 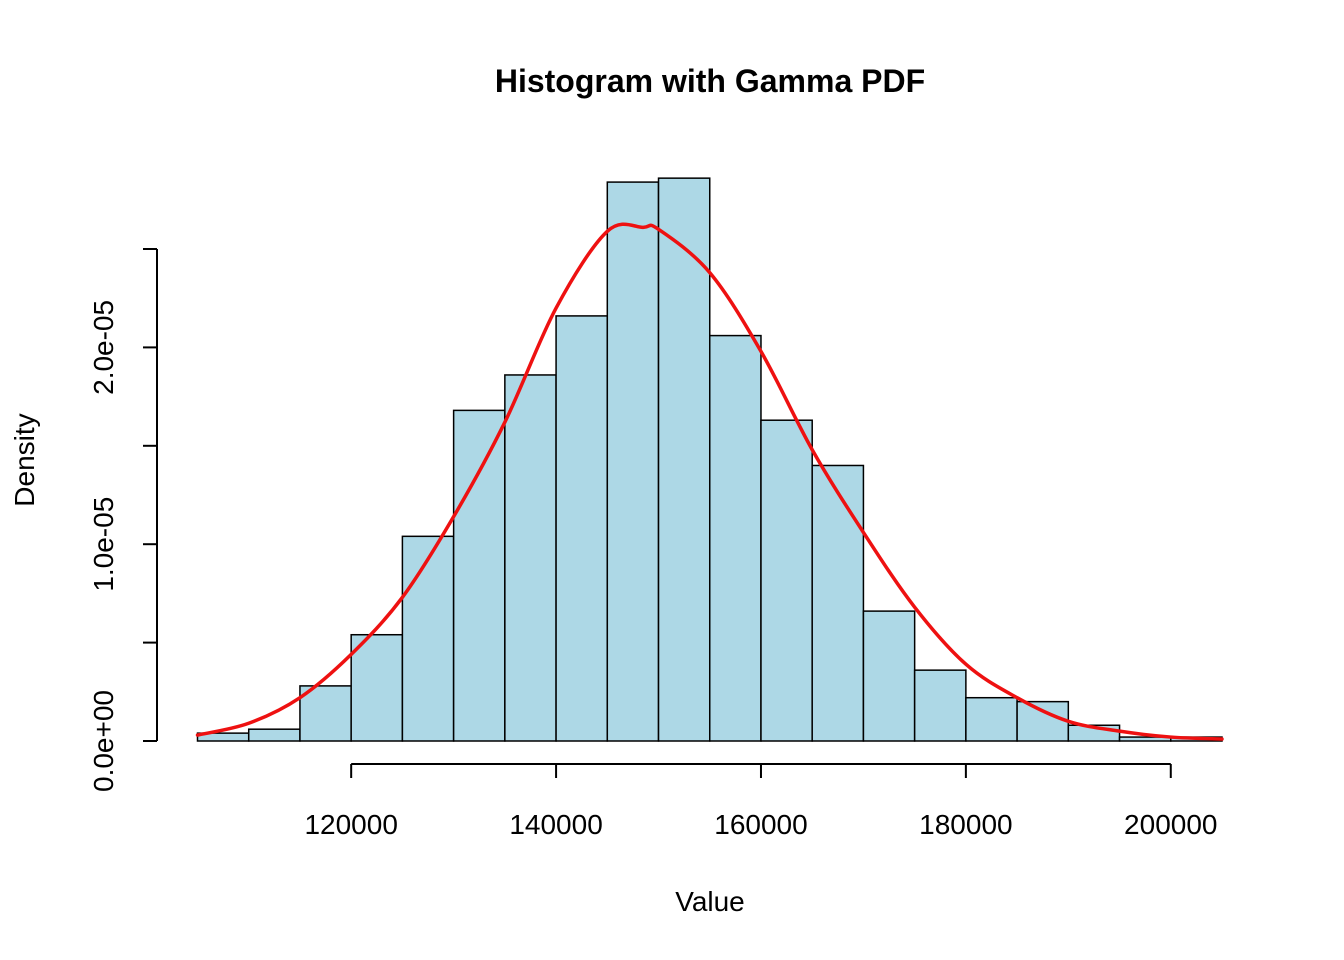 I want to click on x-tick-label: 140000, so click(x=555, y=824).